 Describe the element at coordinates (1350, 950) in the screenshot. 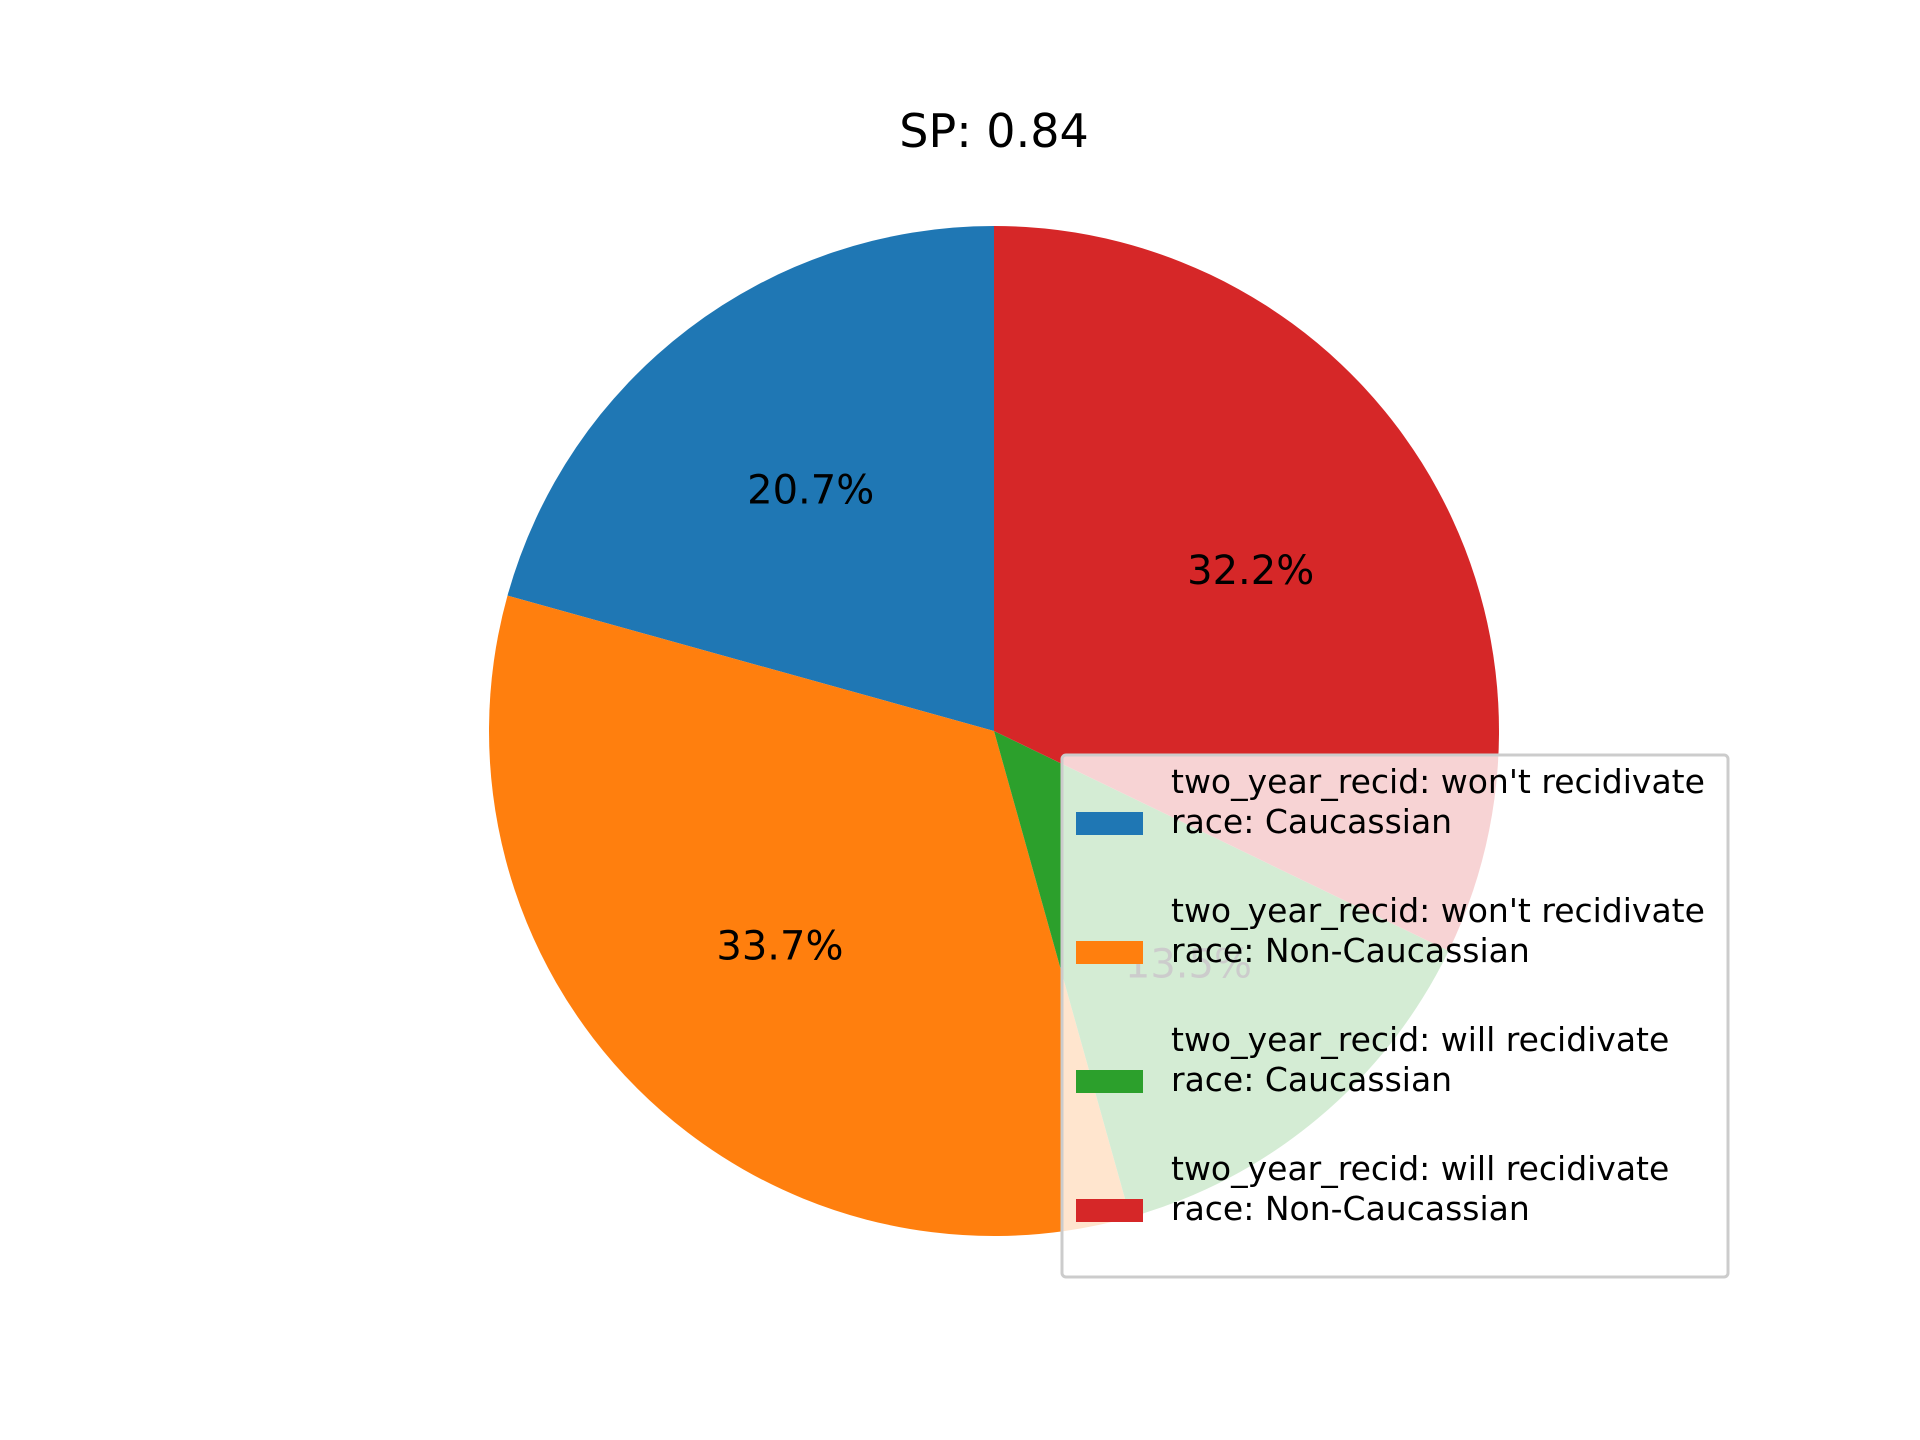

I see `legend-label-2-line2: race: Non-Caucassian` at that location.